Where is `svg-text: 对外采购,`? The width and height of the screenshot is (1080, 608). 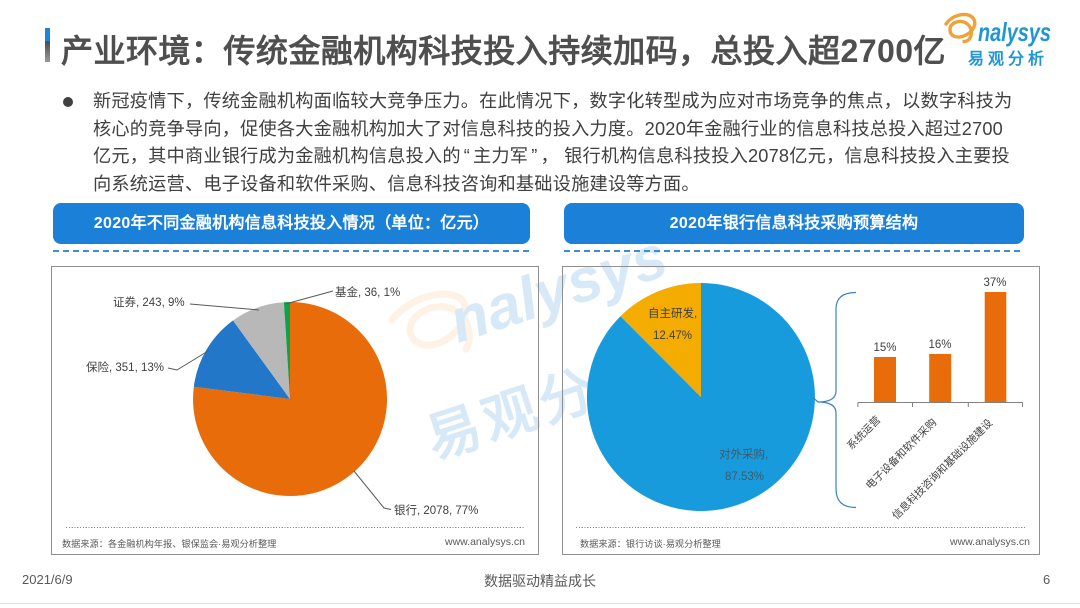
svg-text: 对外采购, is located at coordinates (743, 454).